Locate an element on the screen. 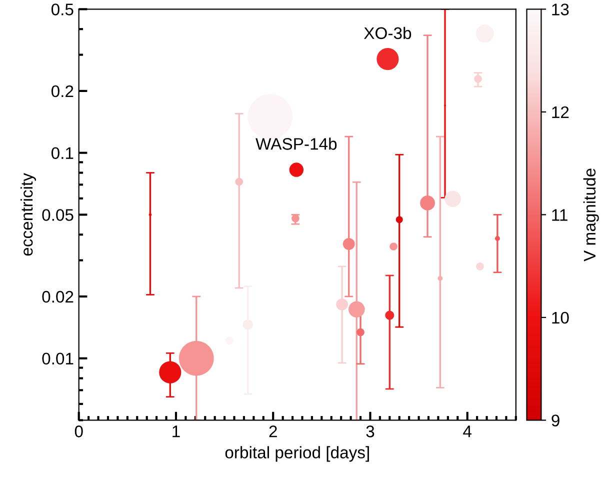 This screenshot has height=483, width=602. y-tick-label: 0.05 is located at coordinates (58, 215).